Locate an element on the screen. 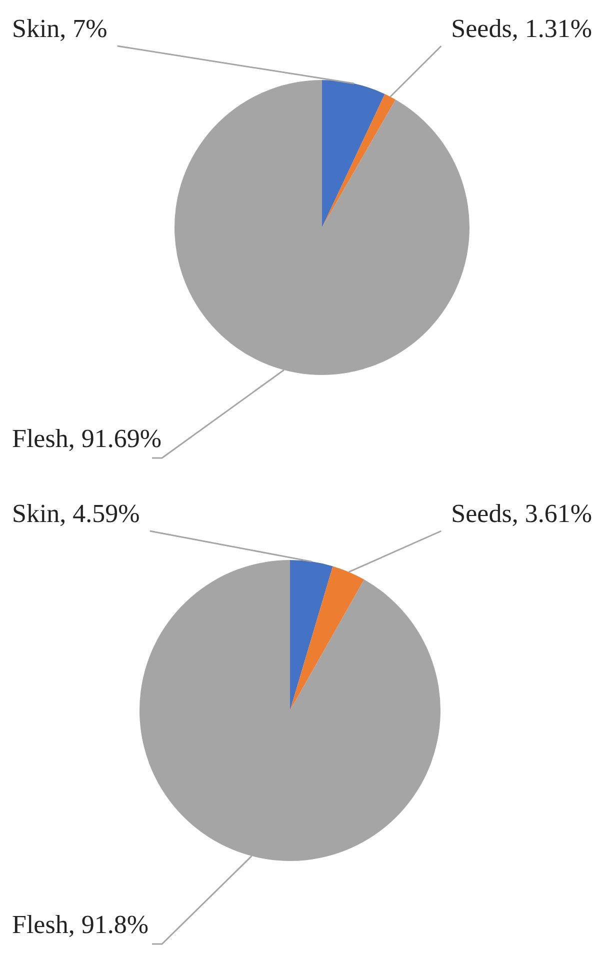 The image size is (600, 971). slice-label: Skin, 7% is located at coordinates (60, 28).